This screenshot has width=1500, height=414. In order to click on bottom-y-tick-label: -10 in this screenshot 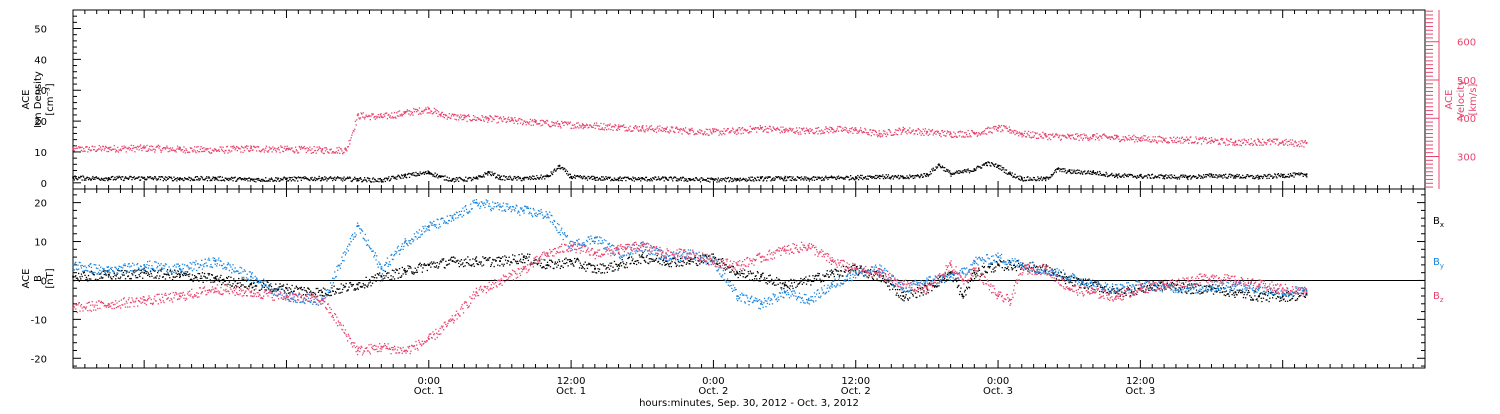, I will do `click(39, 320)`.